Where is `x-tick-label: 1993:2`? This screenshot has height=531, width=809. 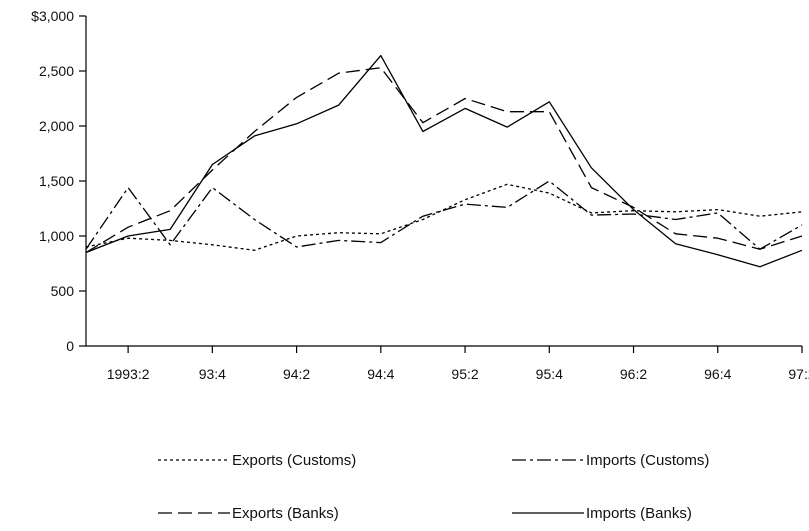
x-tick-label: 1993:2 is located at coordinates (128, 374).